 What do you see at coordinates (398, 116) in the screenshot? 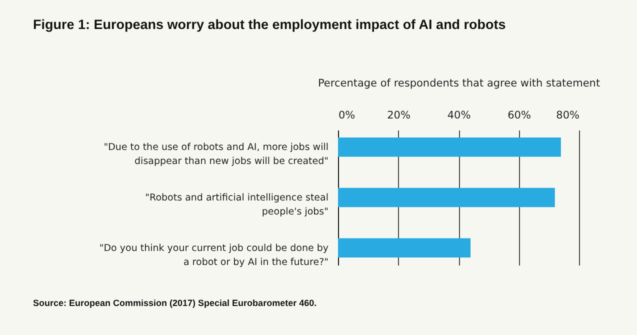
I see `x-tick-label: 20%` at bounding box center [398, 116].